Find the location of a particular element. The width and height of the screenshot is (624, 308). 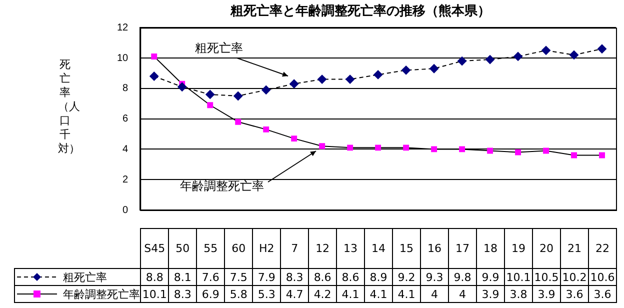

data-label: 10.2 is located at coordinates (574, 277).